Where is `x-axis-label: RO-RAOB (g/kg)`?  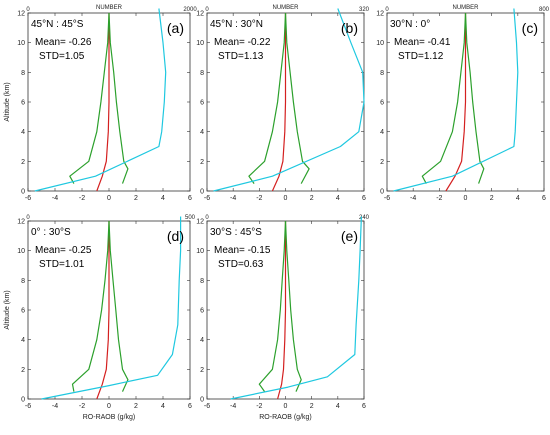
x-axis-label: RO-RAOB (g/kg) is located at coordinates (109, 417).